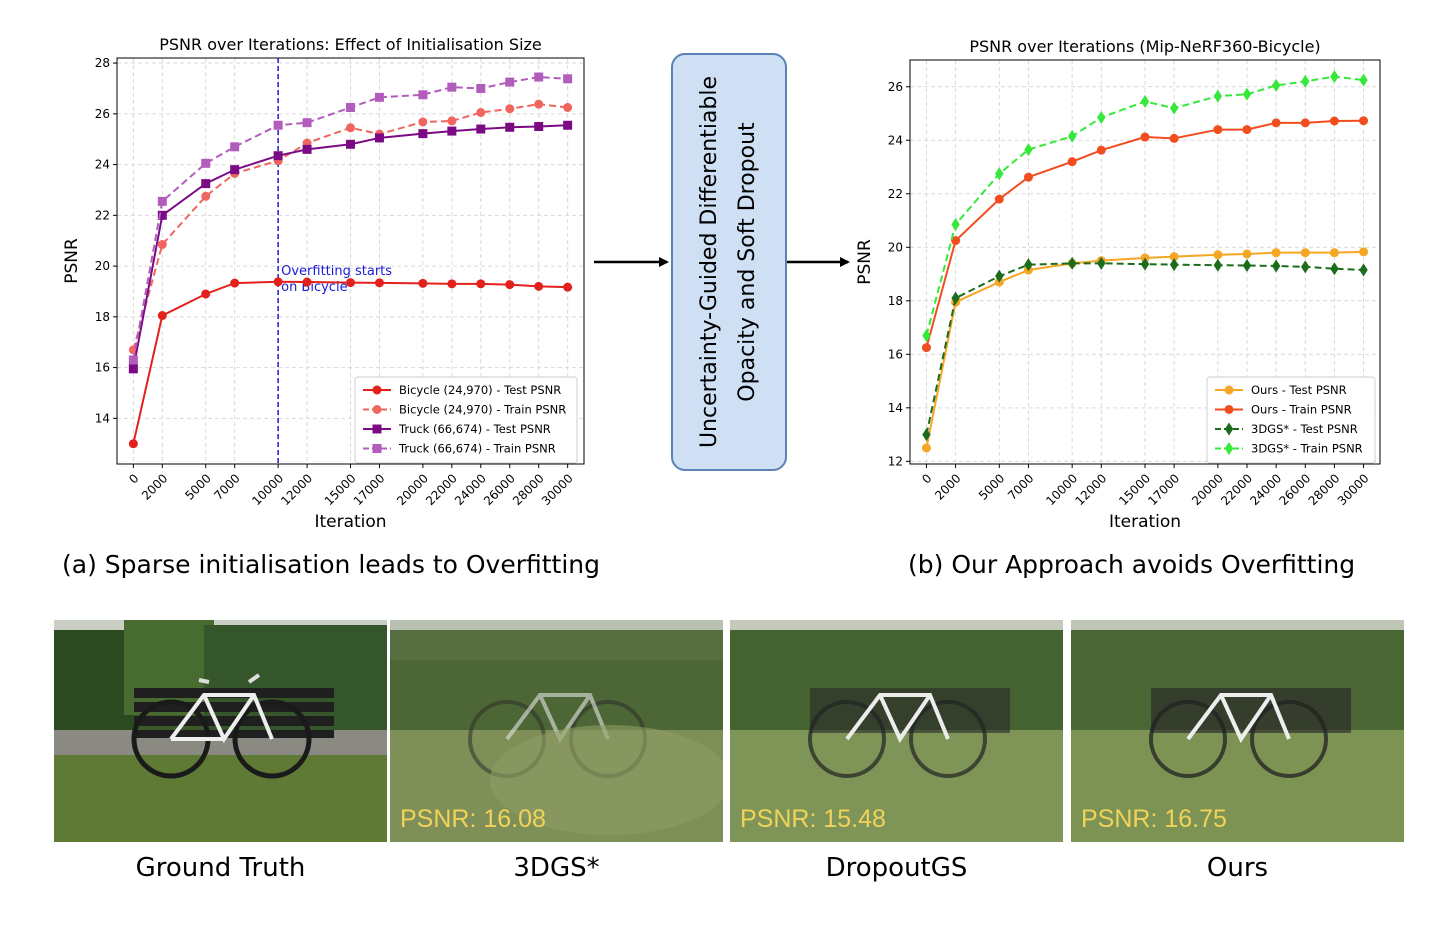 Image resolution: width=1450 pixels, height=942 pixels. I want to click on method-box-line1: Uncertainty-Guided Differentiable, so click(709, 262).